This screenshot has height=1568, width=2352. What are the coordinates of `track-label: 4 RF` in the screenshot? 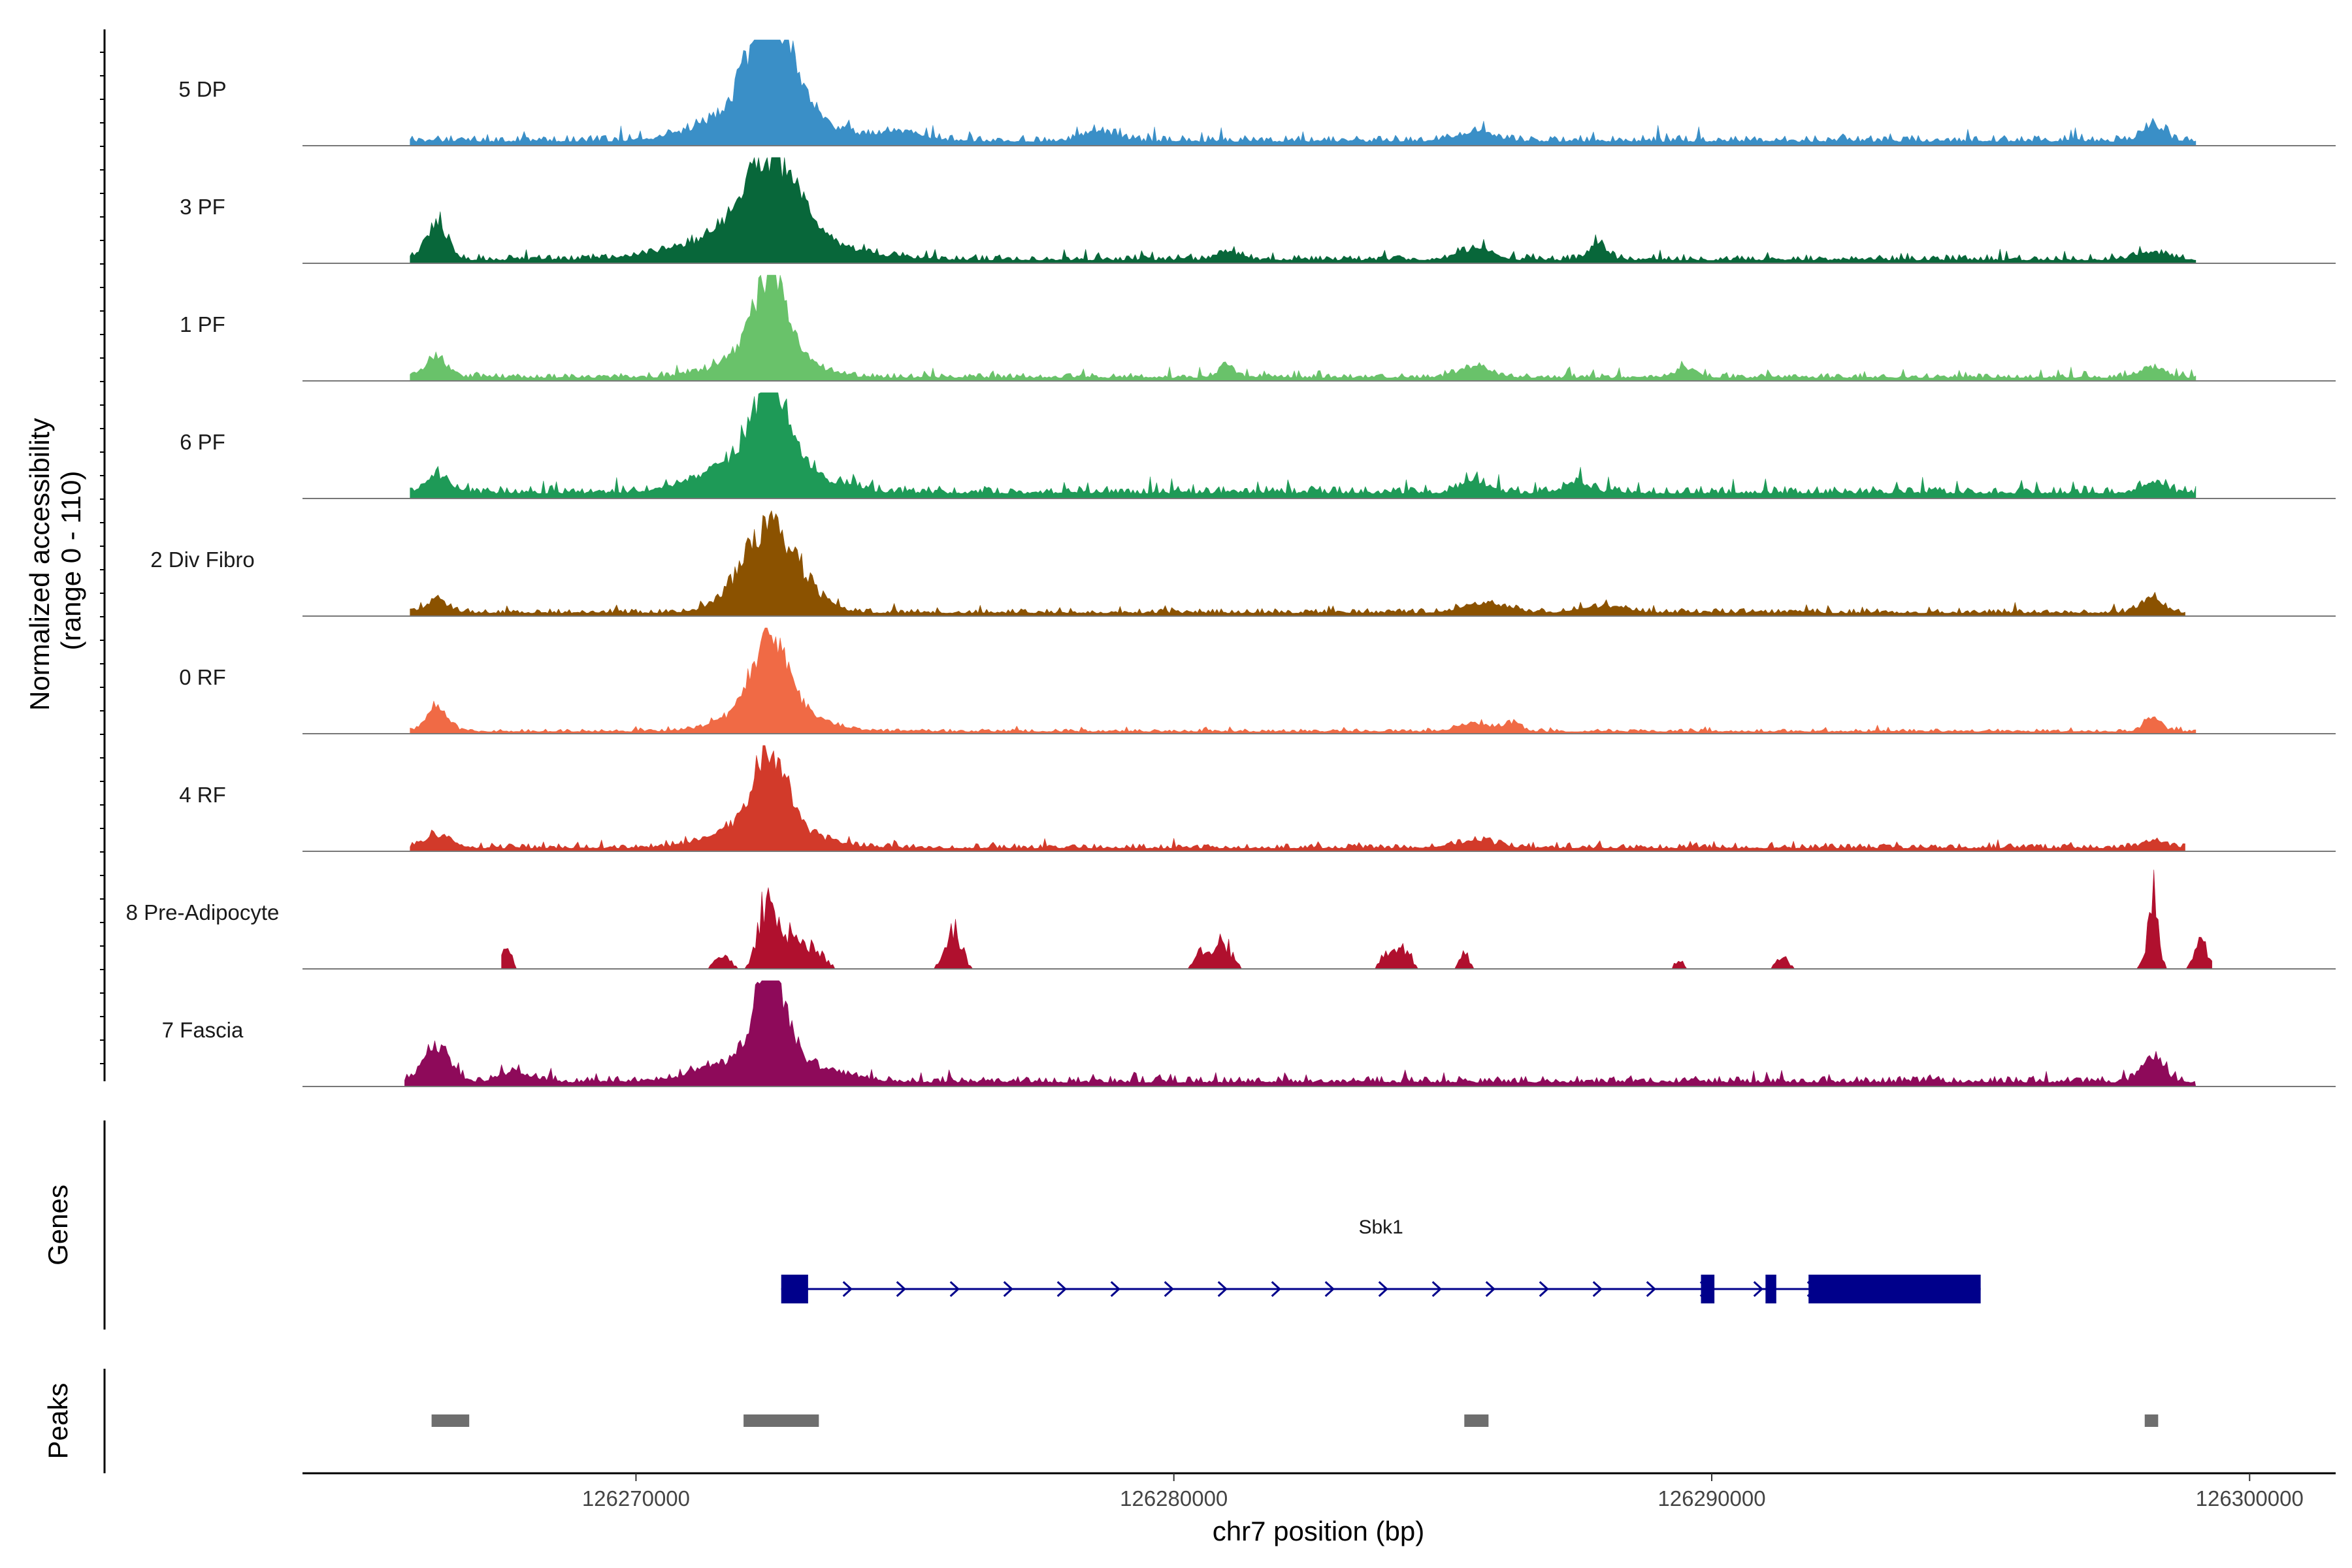 It's located at (202, 795).